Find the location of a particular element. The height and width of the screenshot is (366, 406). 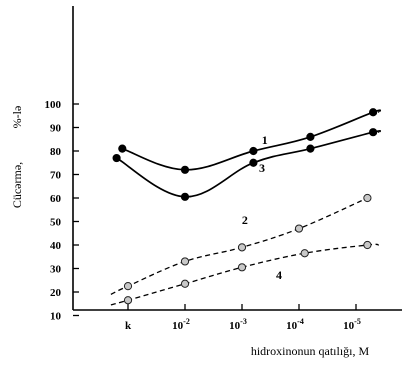

series-labels: 1 3 2 4 is located at coordinates (262, 207).